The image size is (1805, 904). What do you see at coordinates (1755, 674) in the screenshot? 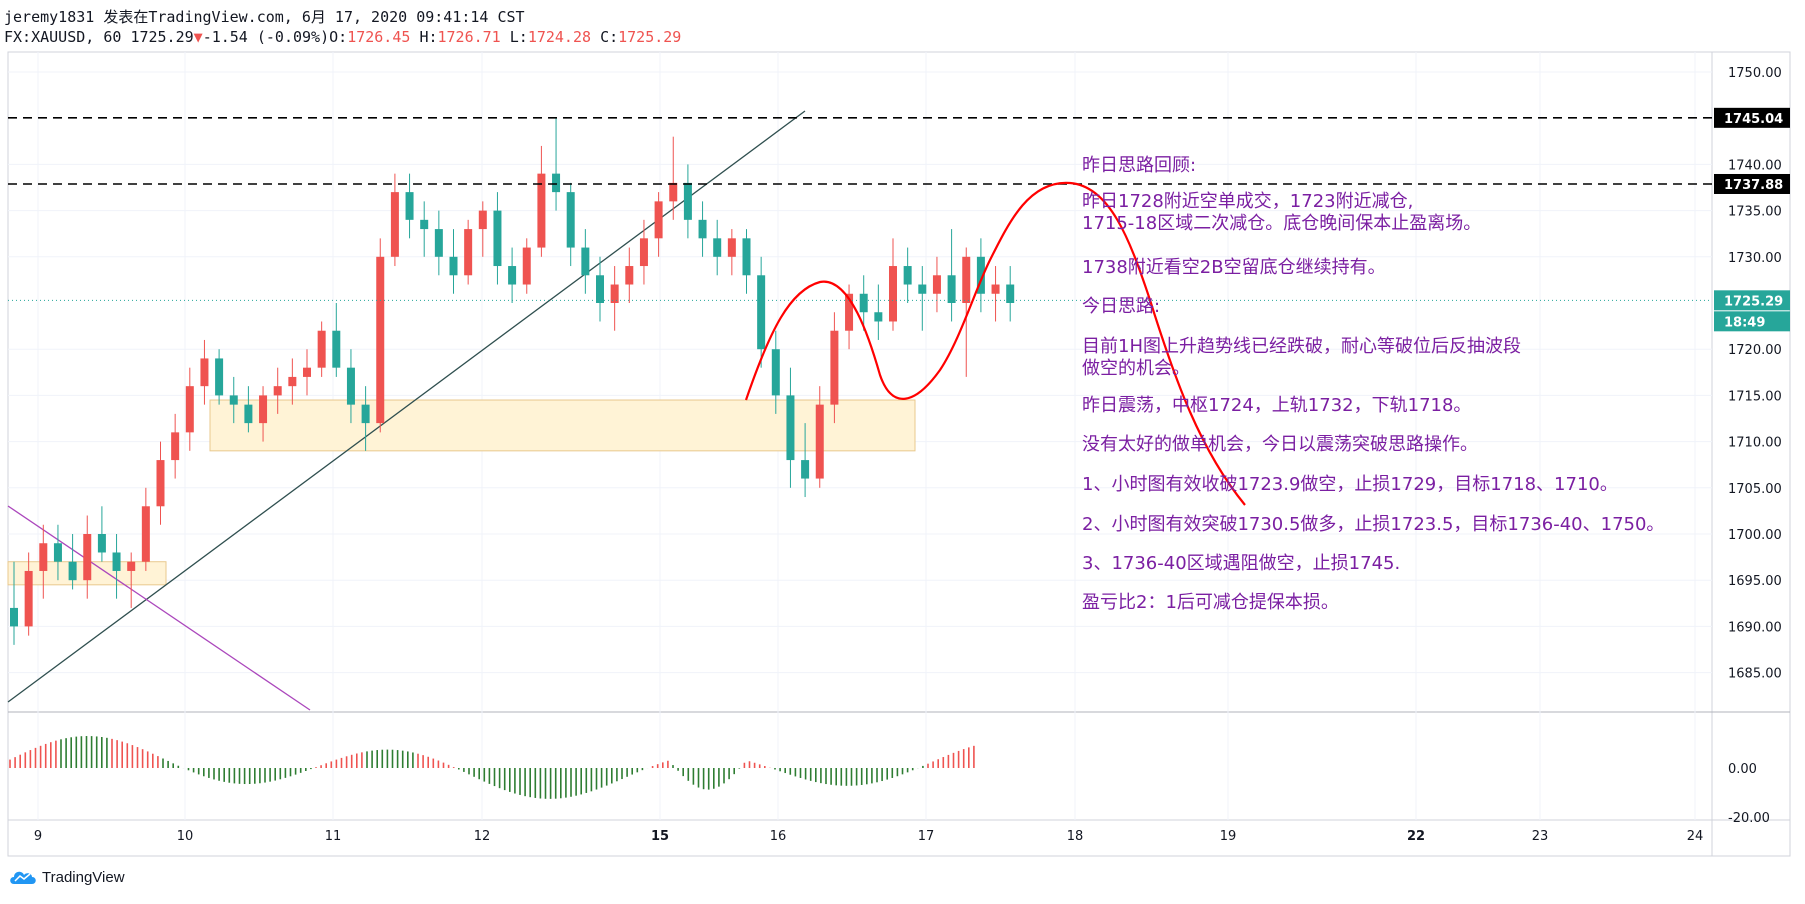
I see `price-tick: 1685.00` at bounding box center [1755, 674].